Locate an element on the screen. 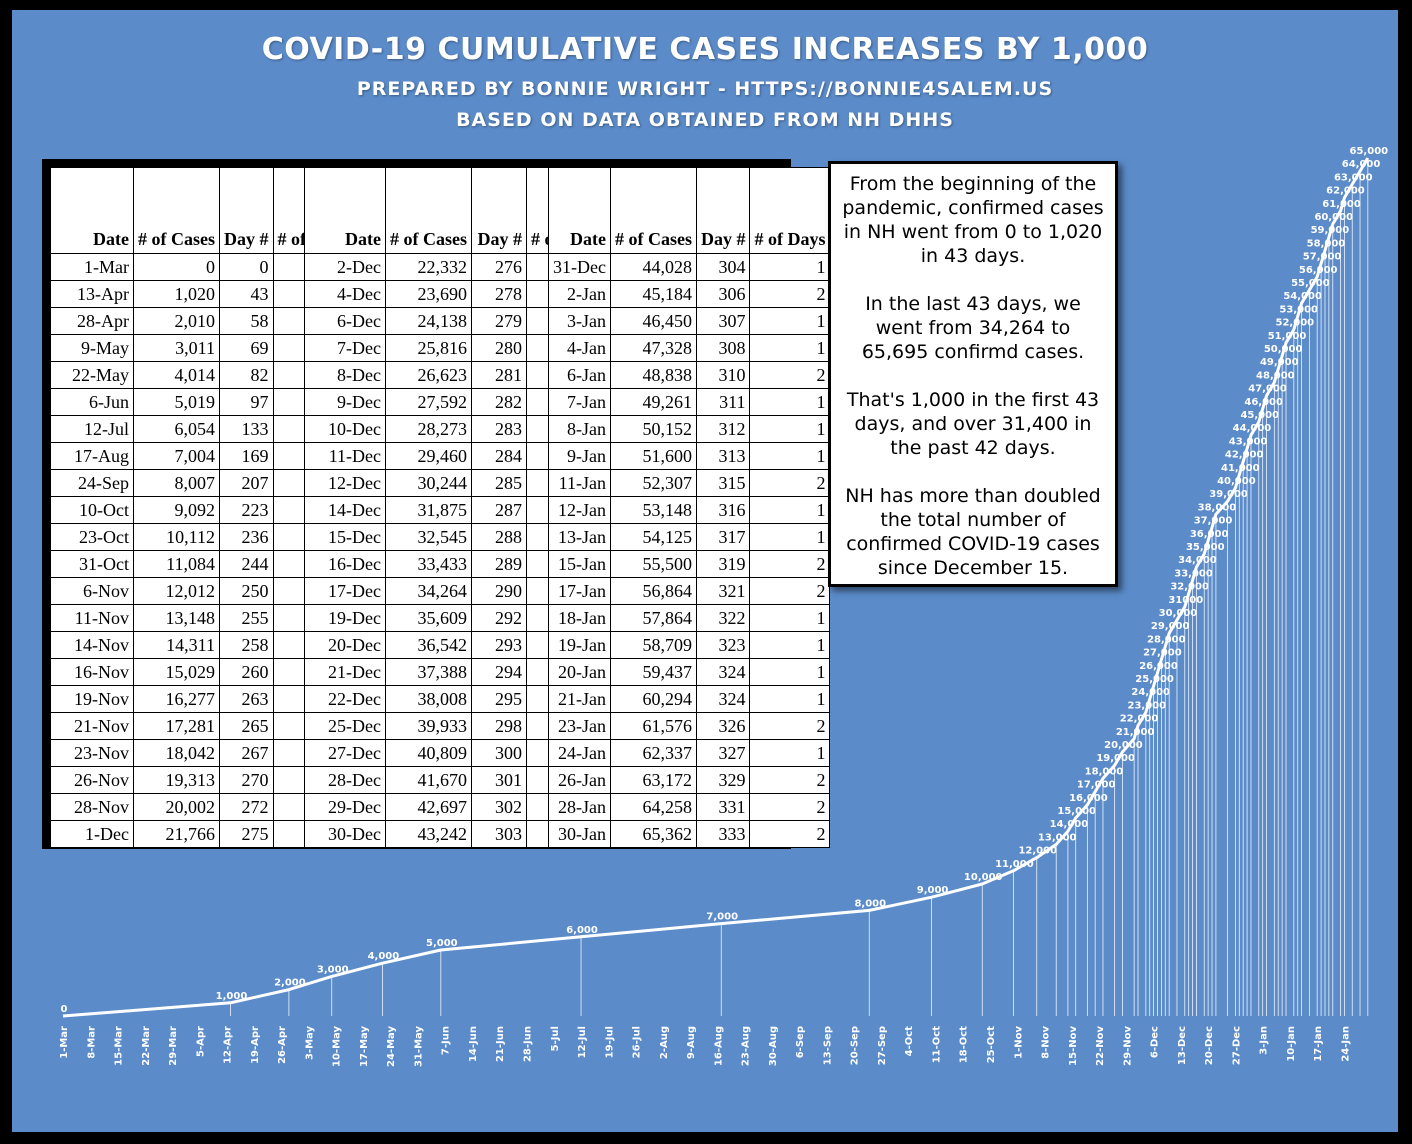  table-cell: 312 is located at coordinates (723, 429).